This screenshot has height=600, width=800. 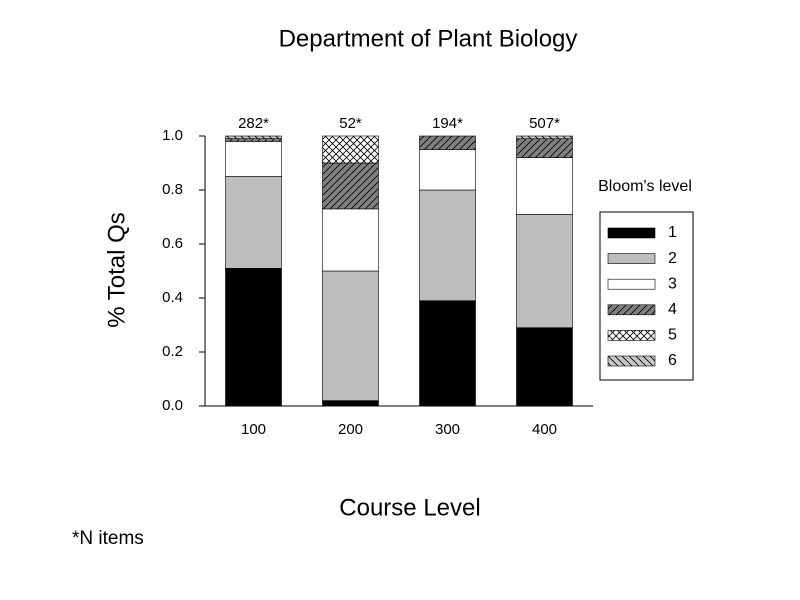 What do you see at coordinates (672, 335) in the screenshot?
I see `legend-label: 5` at bounding box center [672, 335].